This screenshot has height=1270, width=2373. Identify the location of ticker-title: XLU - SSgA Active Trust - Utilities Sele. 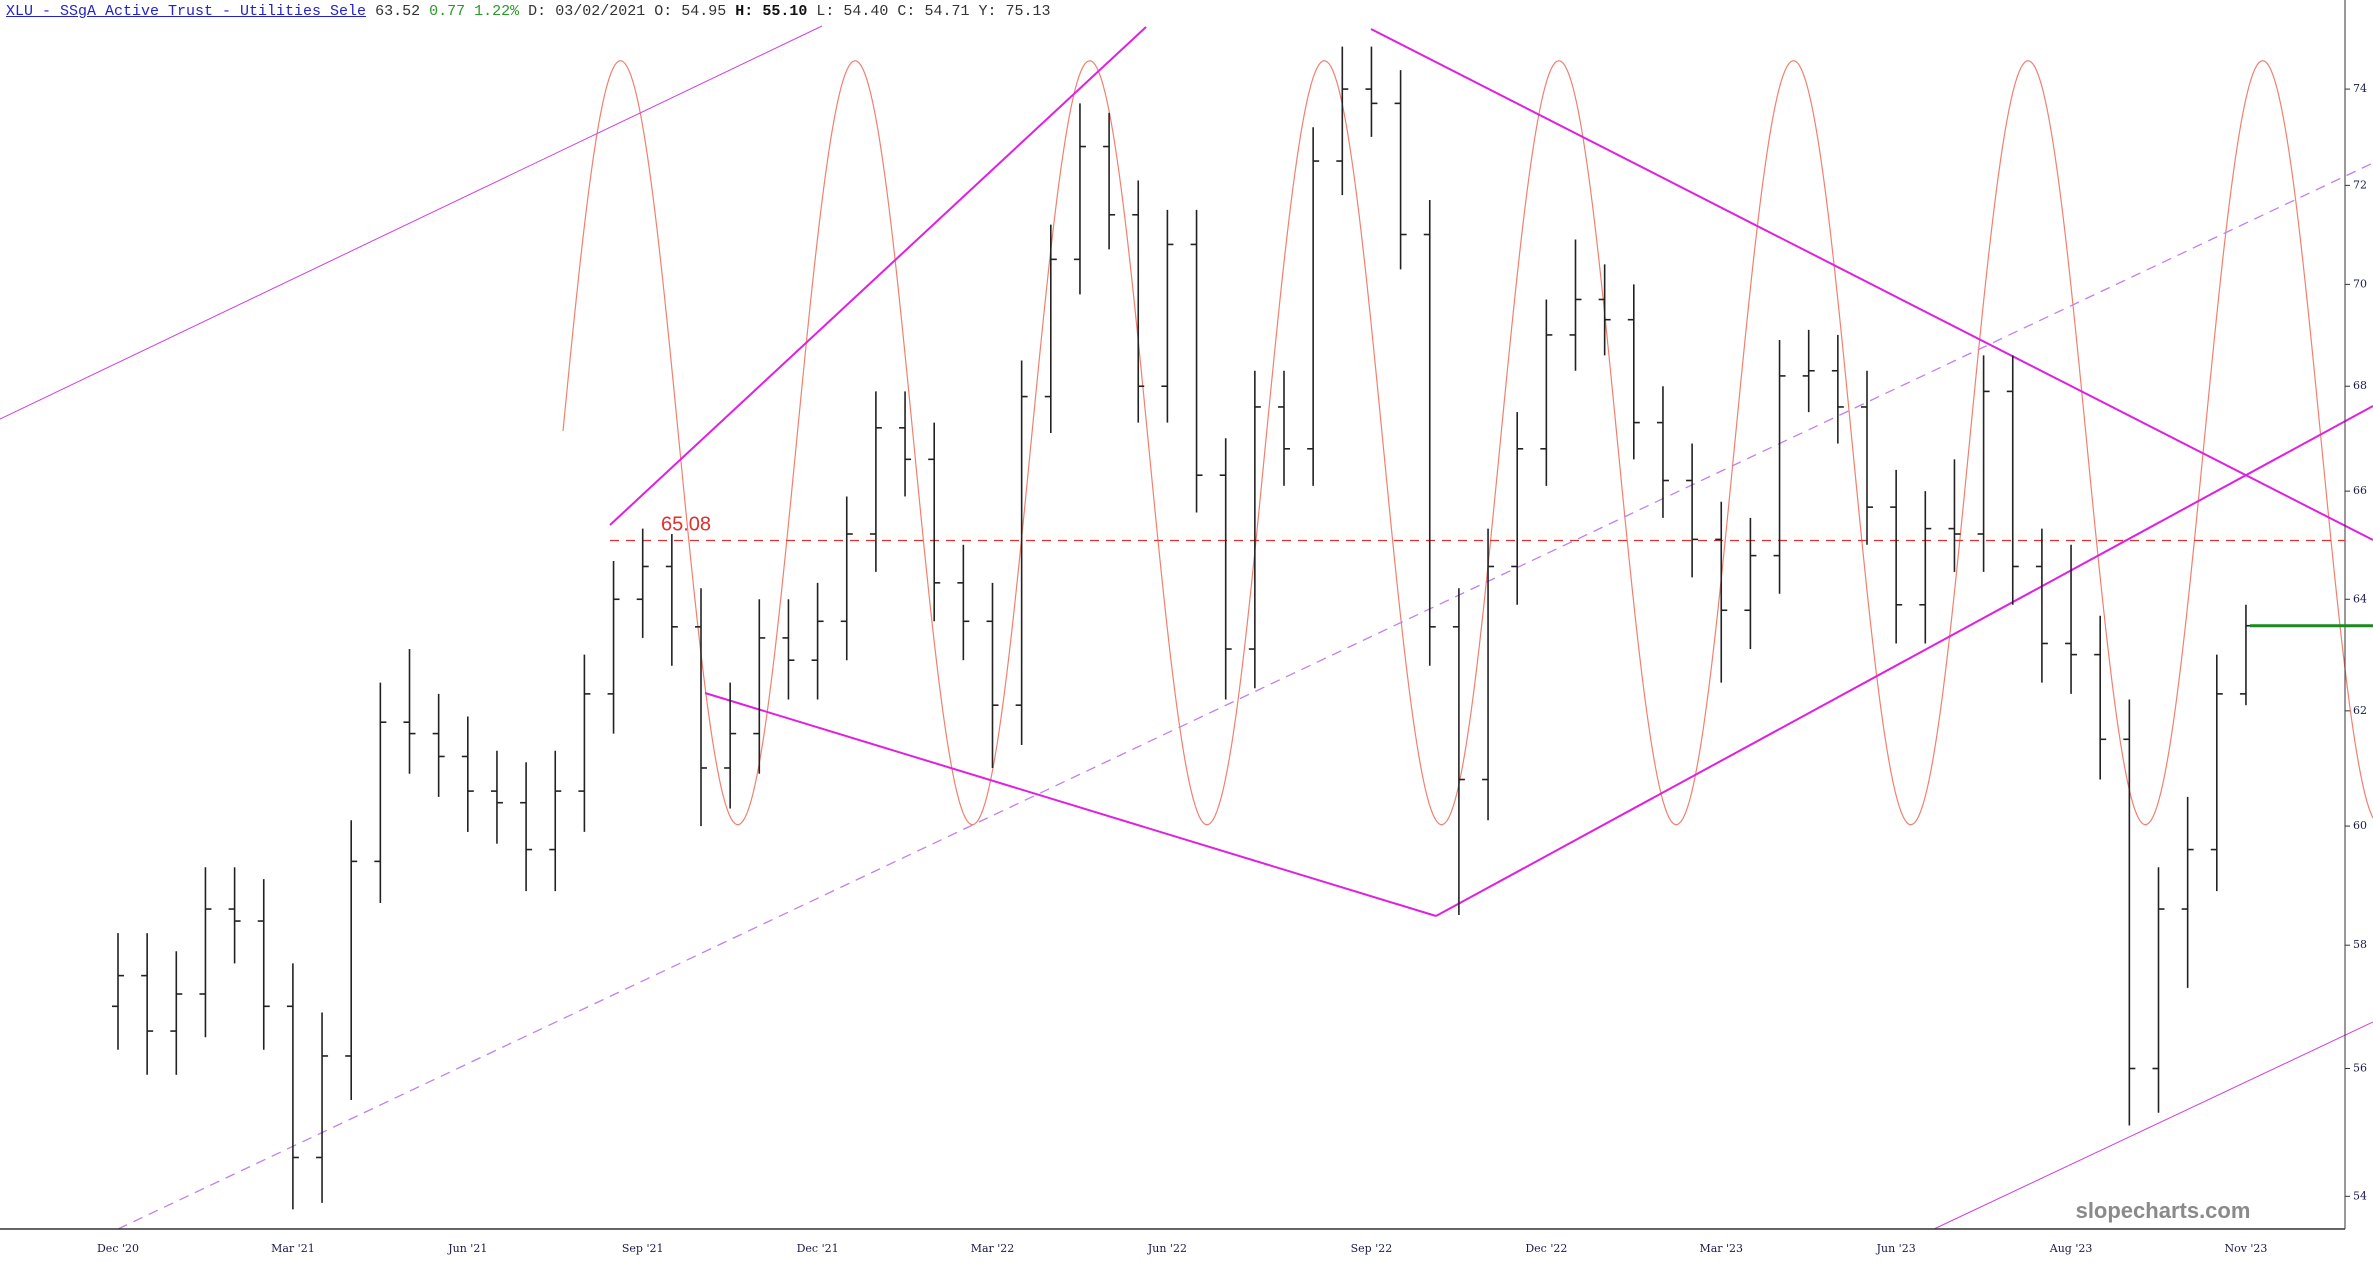
(186, 11).